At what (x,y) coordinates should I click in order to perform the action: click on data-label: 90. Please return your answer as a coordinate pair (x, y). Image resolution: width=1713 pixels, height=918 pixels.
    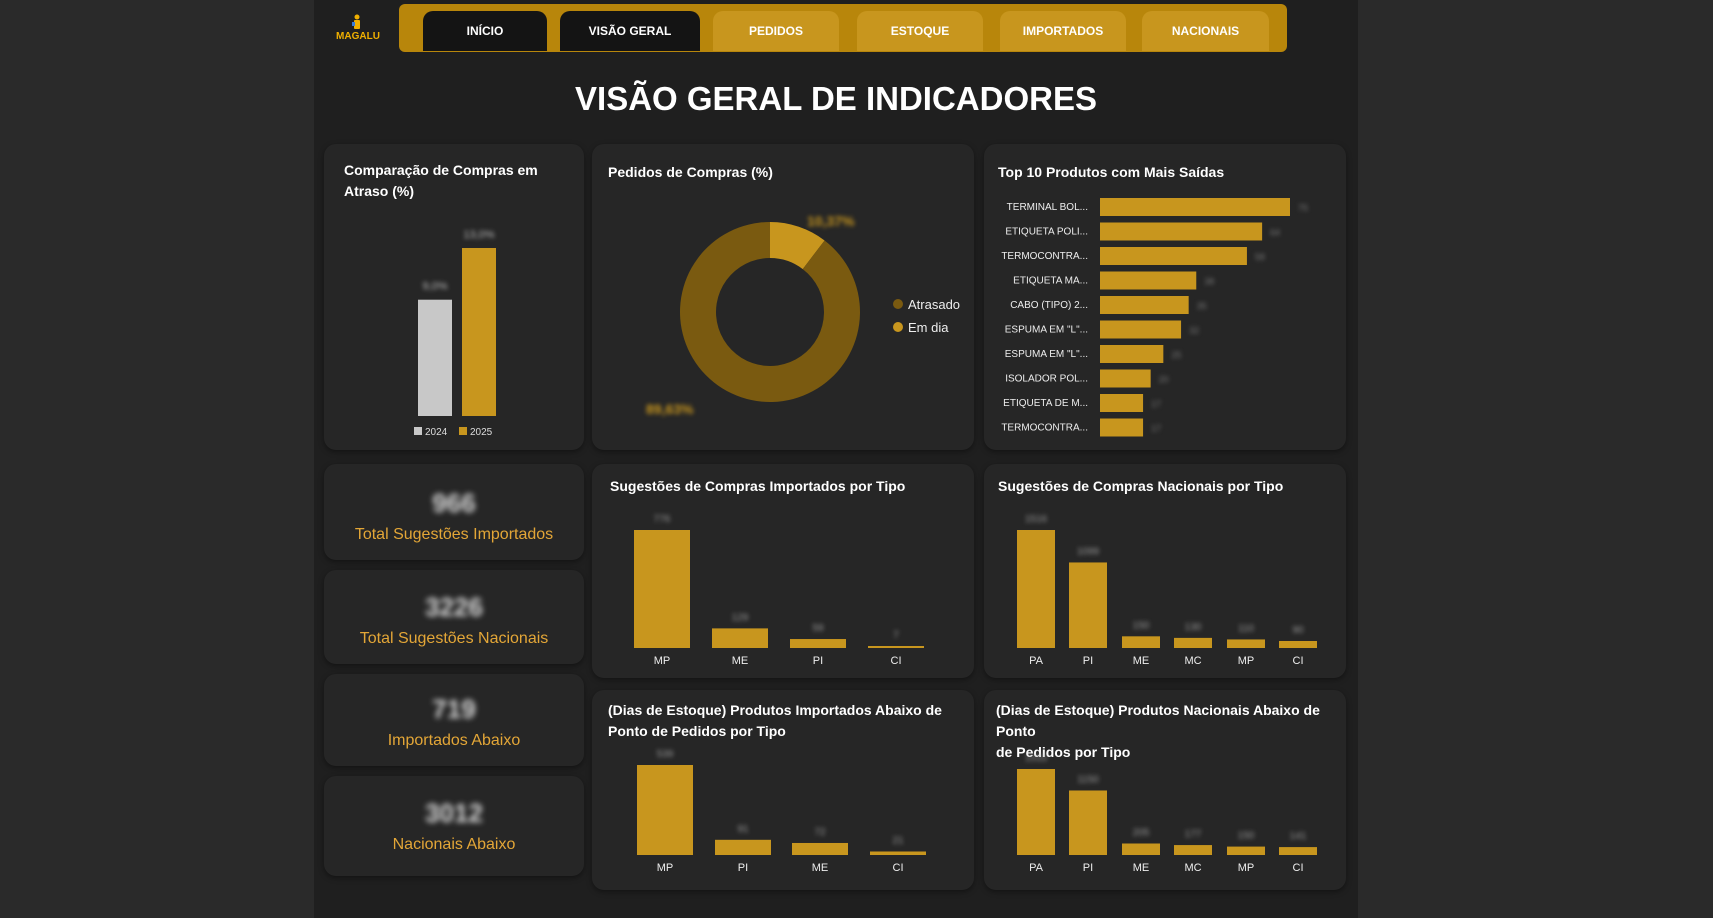
    Looking at the image, I should click on (1298, 630).